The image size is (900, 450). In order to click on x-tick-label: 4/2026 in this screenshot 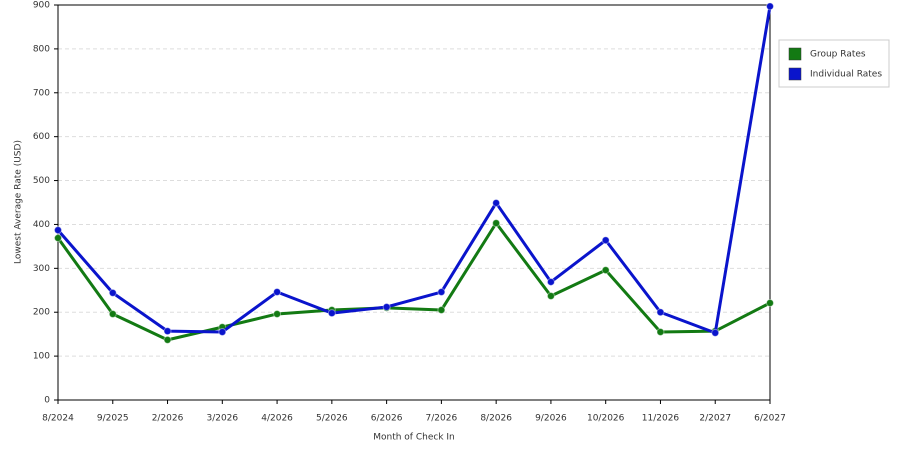, I will do `click(277, 419)`.